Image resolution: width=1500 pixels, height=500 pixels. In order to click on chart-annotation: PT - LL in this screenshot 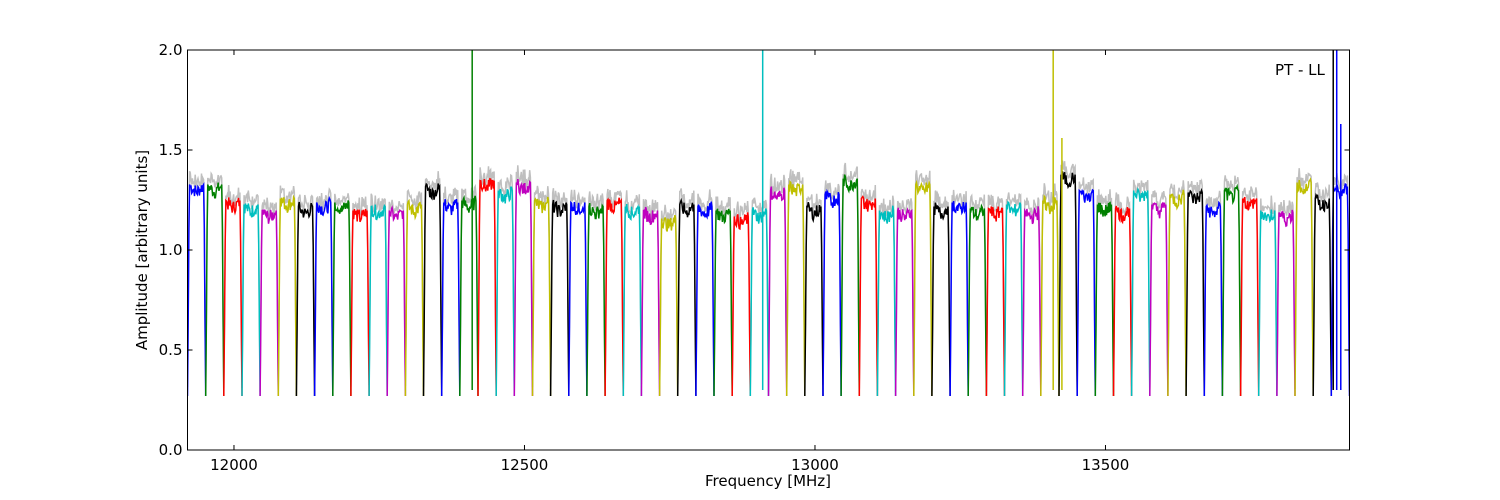, I will do `click(1300, 70)`.